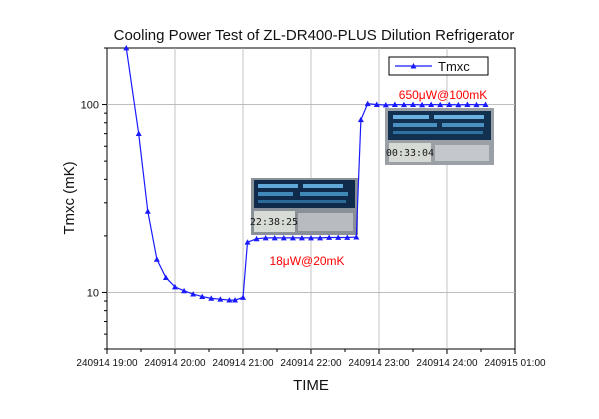 This screenshot has height=419, width=599. I want to click on y-axis: 10 100, so click(94, 198).